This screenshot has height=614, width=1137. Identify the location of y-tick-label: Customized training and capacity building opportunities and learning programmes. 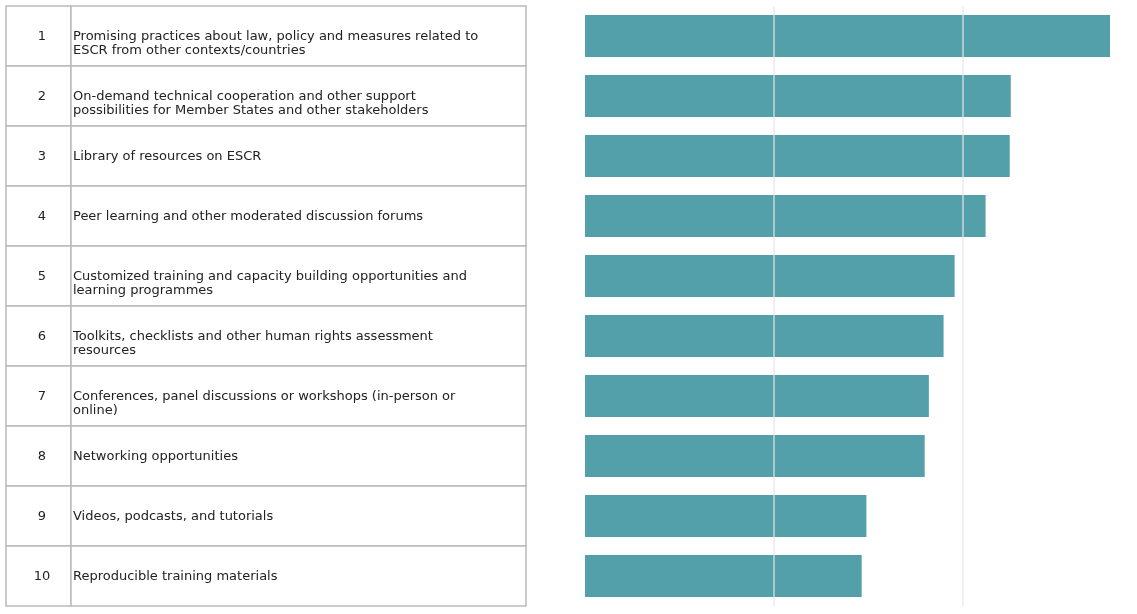
(270, 282).